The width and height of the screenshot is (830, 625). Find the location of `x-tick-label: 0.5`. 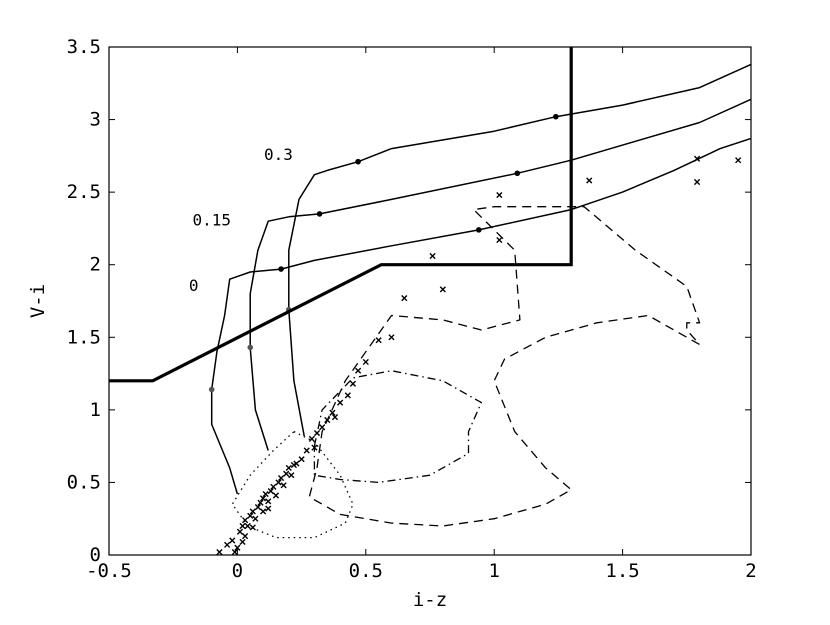

x-tick-label: 0.5 is located at coordinates (366, 571).